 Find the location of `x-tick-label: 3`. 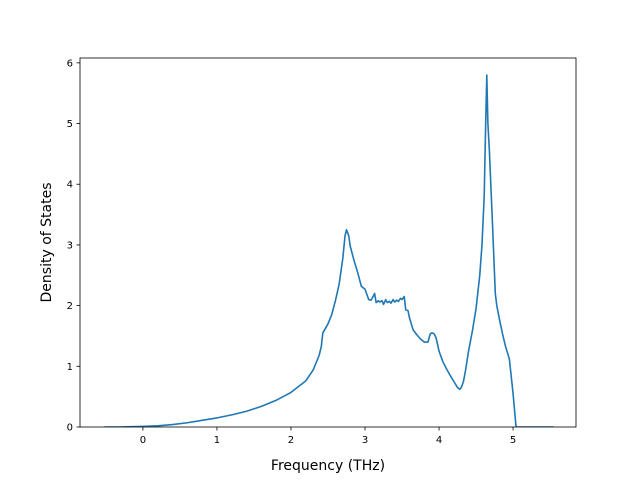

x-tick-label: 3 is located at coordinates (365, 440).